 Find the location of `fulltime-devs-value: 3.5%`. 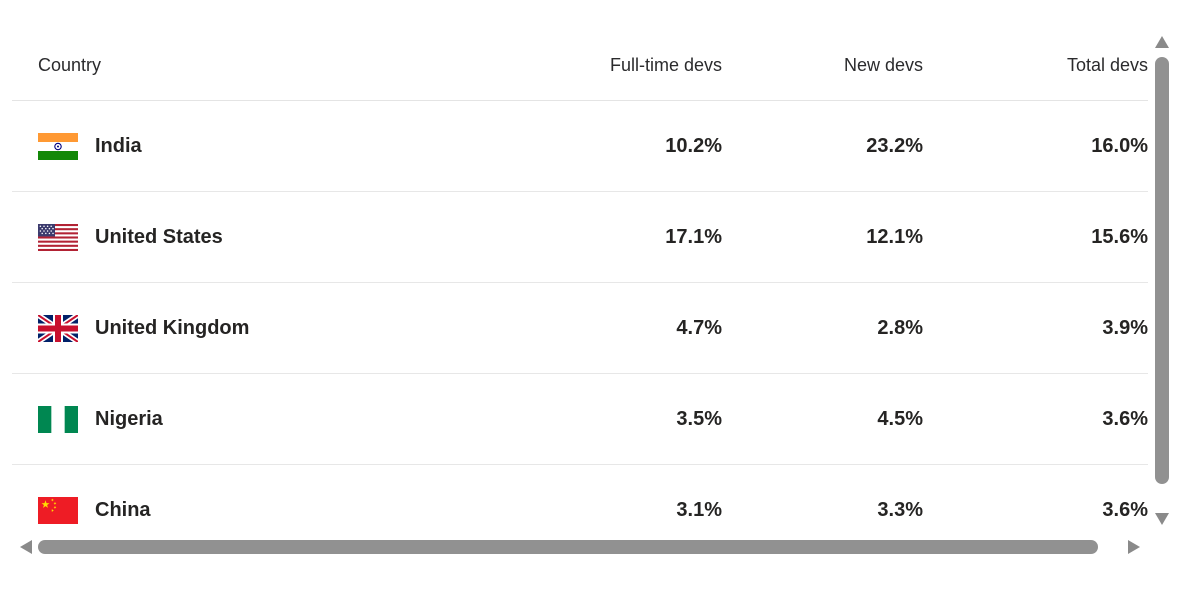

fulltime-devs-value: 3.5% is located at coordinates (699, 418).